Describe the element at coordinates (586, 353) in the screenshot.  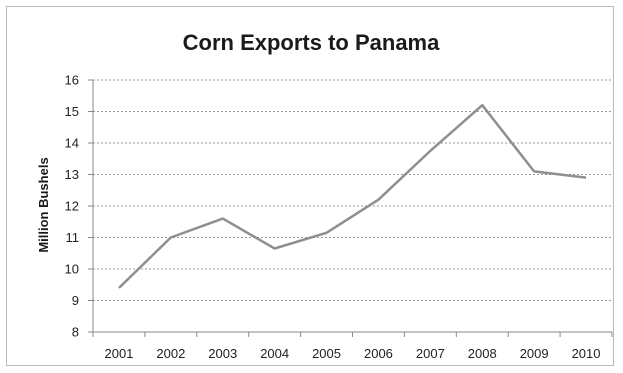
I see `x-tick-label: 2010` at that location.